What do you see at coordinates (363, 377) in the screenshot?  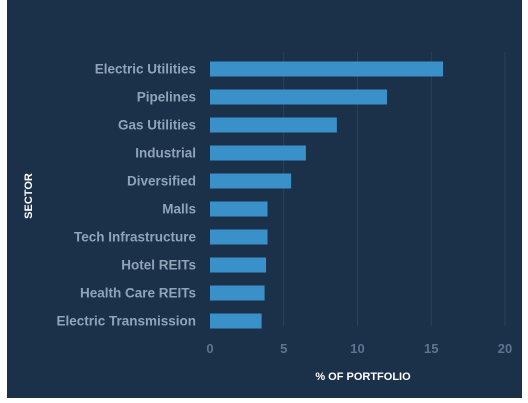 I see `x-axis-title: % OF PORTFOLIO` at bounding box center [363, 377].